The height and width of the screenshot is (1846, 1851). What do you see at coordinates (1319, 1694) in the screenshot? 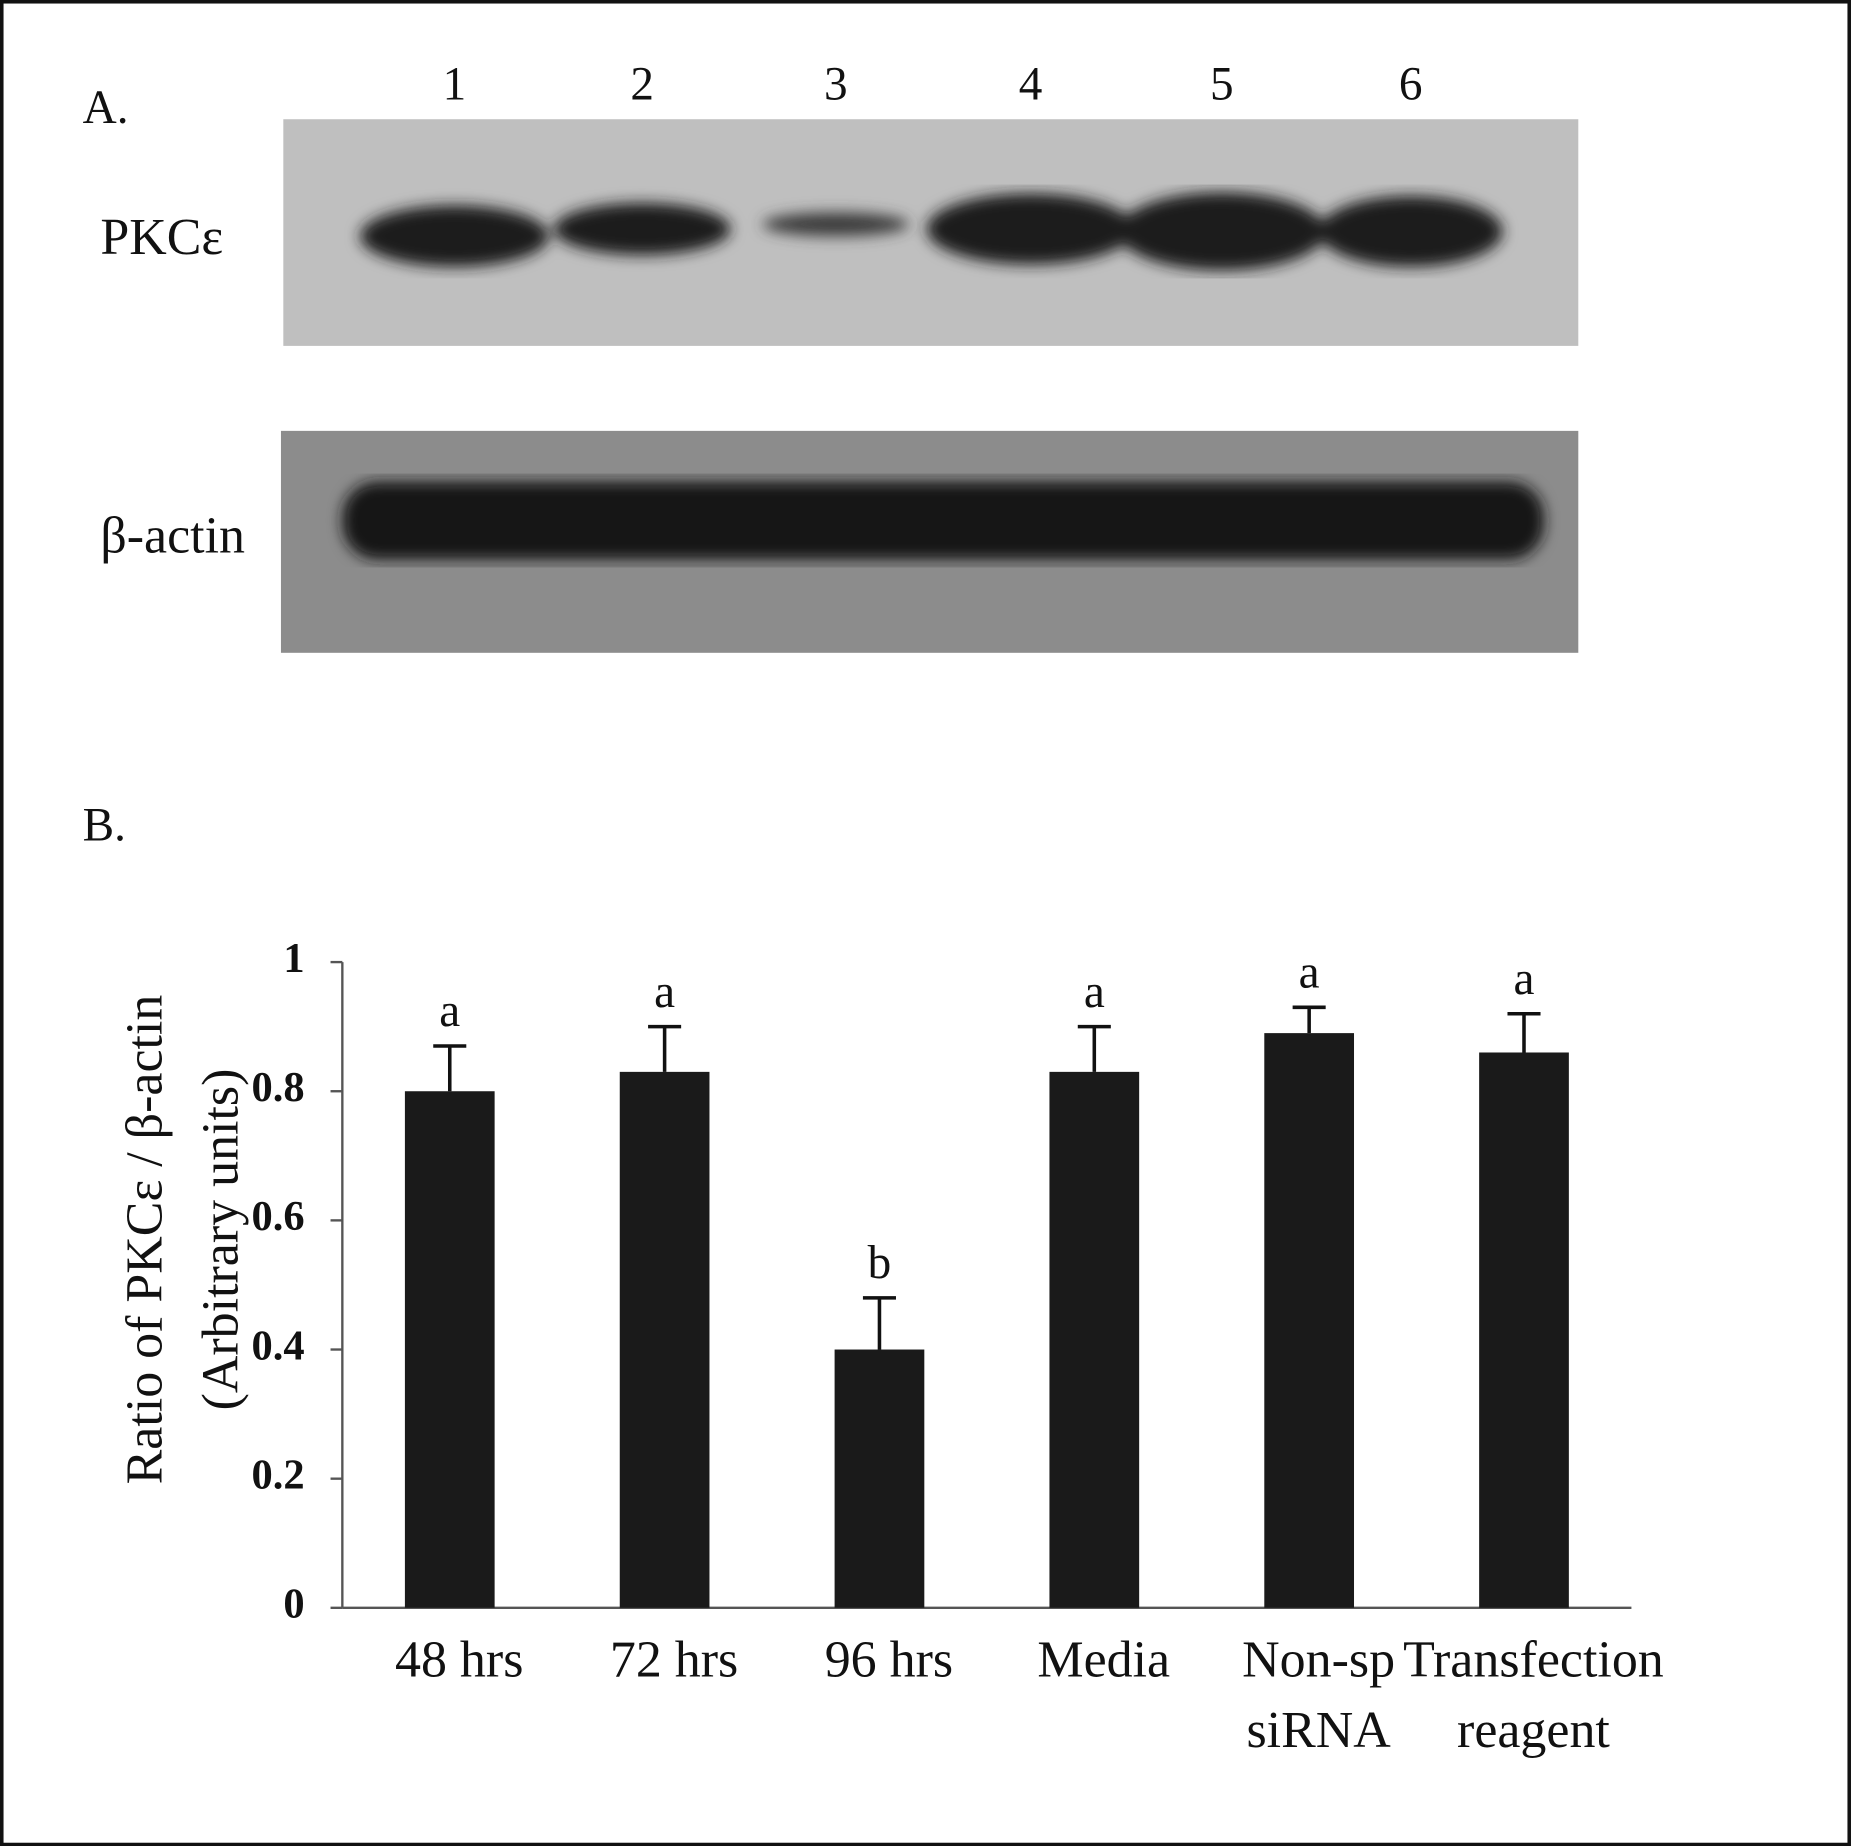
I see `x-tick-label: Non-sp siRNA` at bounding box center [1319, 1694].